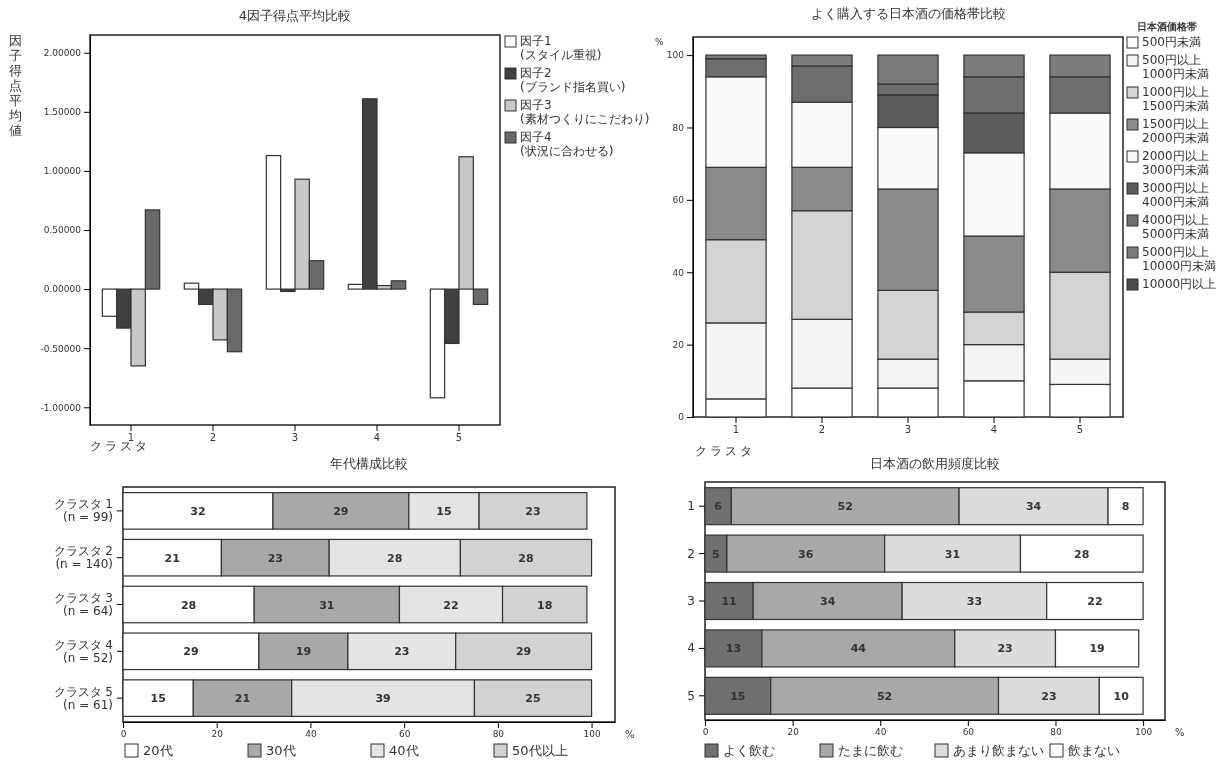 This screenshot has width=1225, height=774. Describe the element at coordinates (1125, 507) in the screenshot. I see `data-label: 8` at that location.